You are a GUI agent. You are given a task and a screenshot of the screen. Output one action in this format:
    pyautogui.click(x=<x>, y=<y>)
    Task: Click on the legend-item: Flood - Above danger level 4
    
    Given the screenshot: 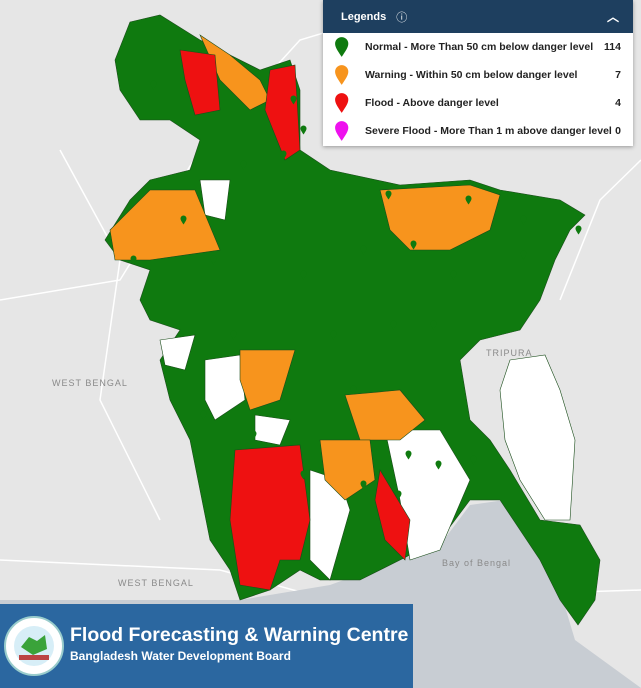 What is the action you would take?
    pyautogui.click(x=478, y=103)
    